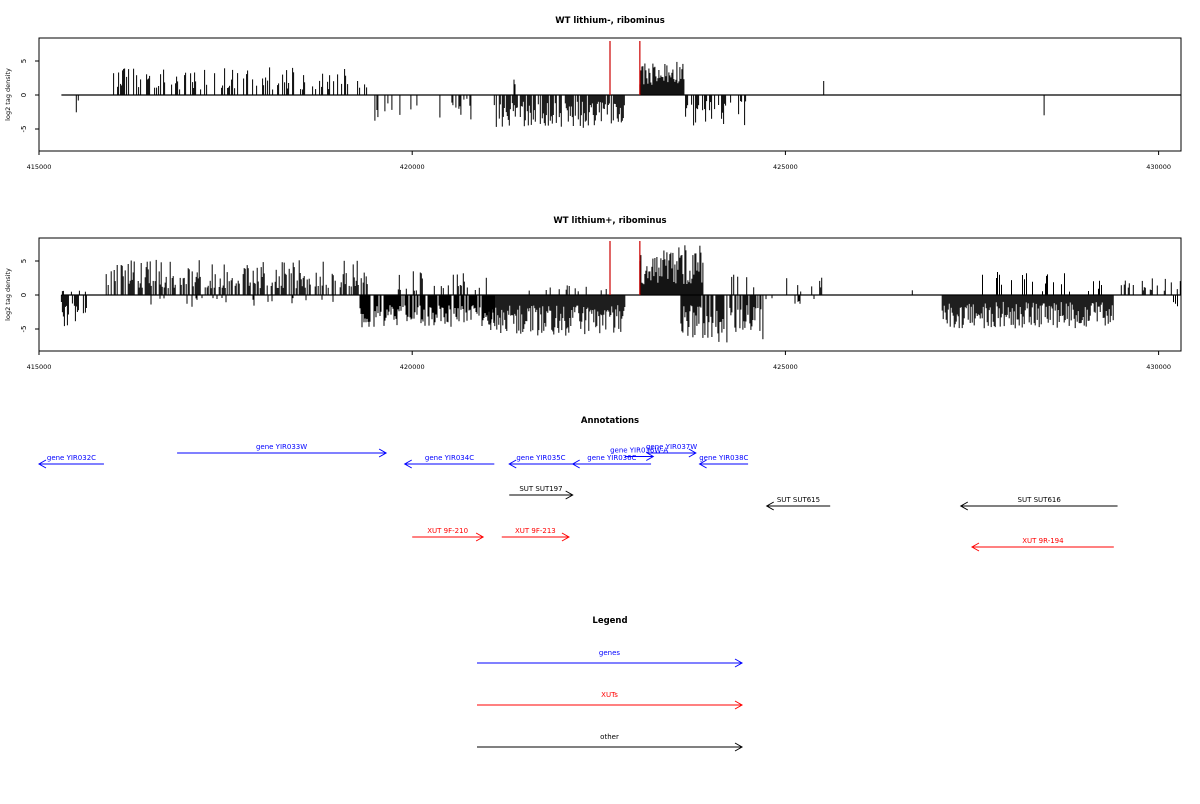 This screenshot has width=1200, height=804. I want to click on annotation-label: XUT 9R-194, so click(1043, 541).